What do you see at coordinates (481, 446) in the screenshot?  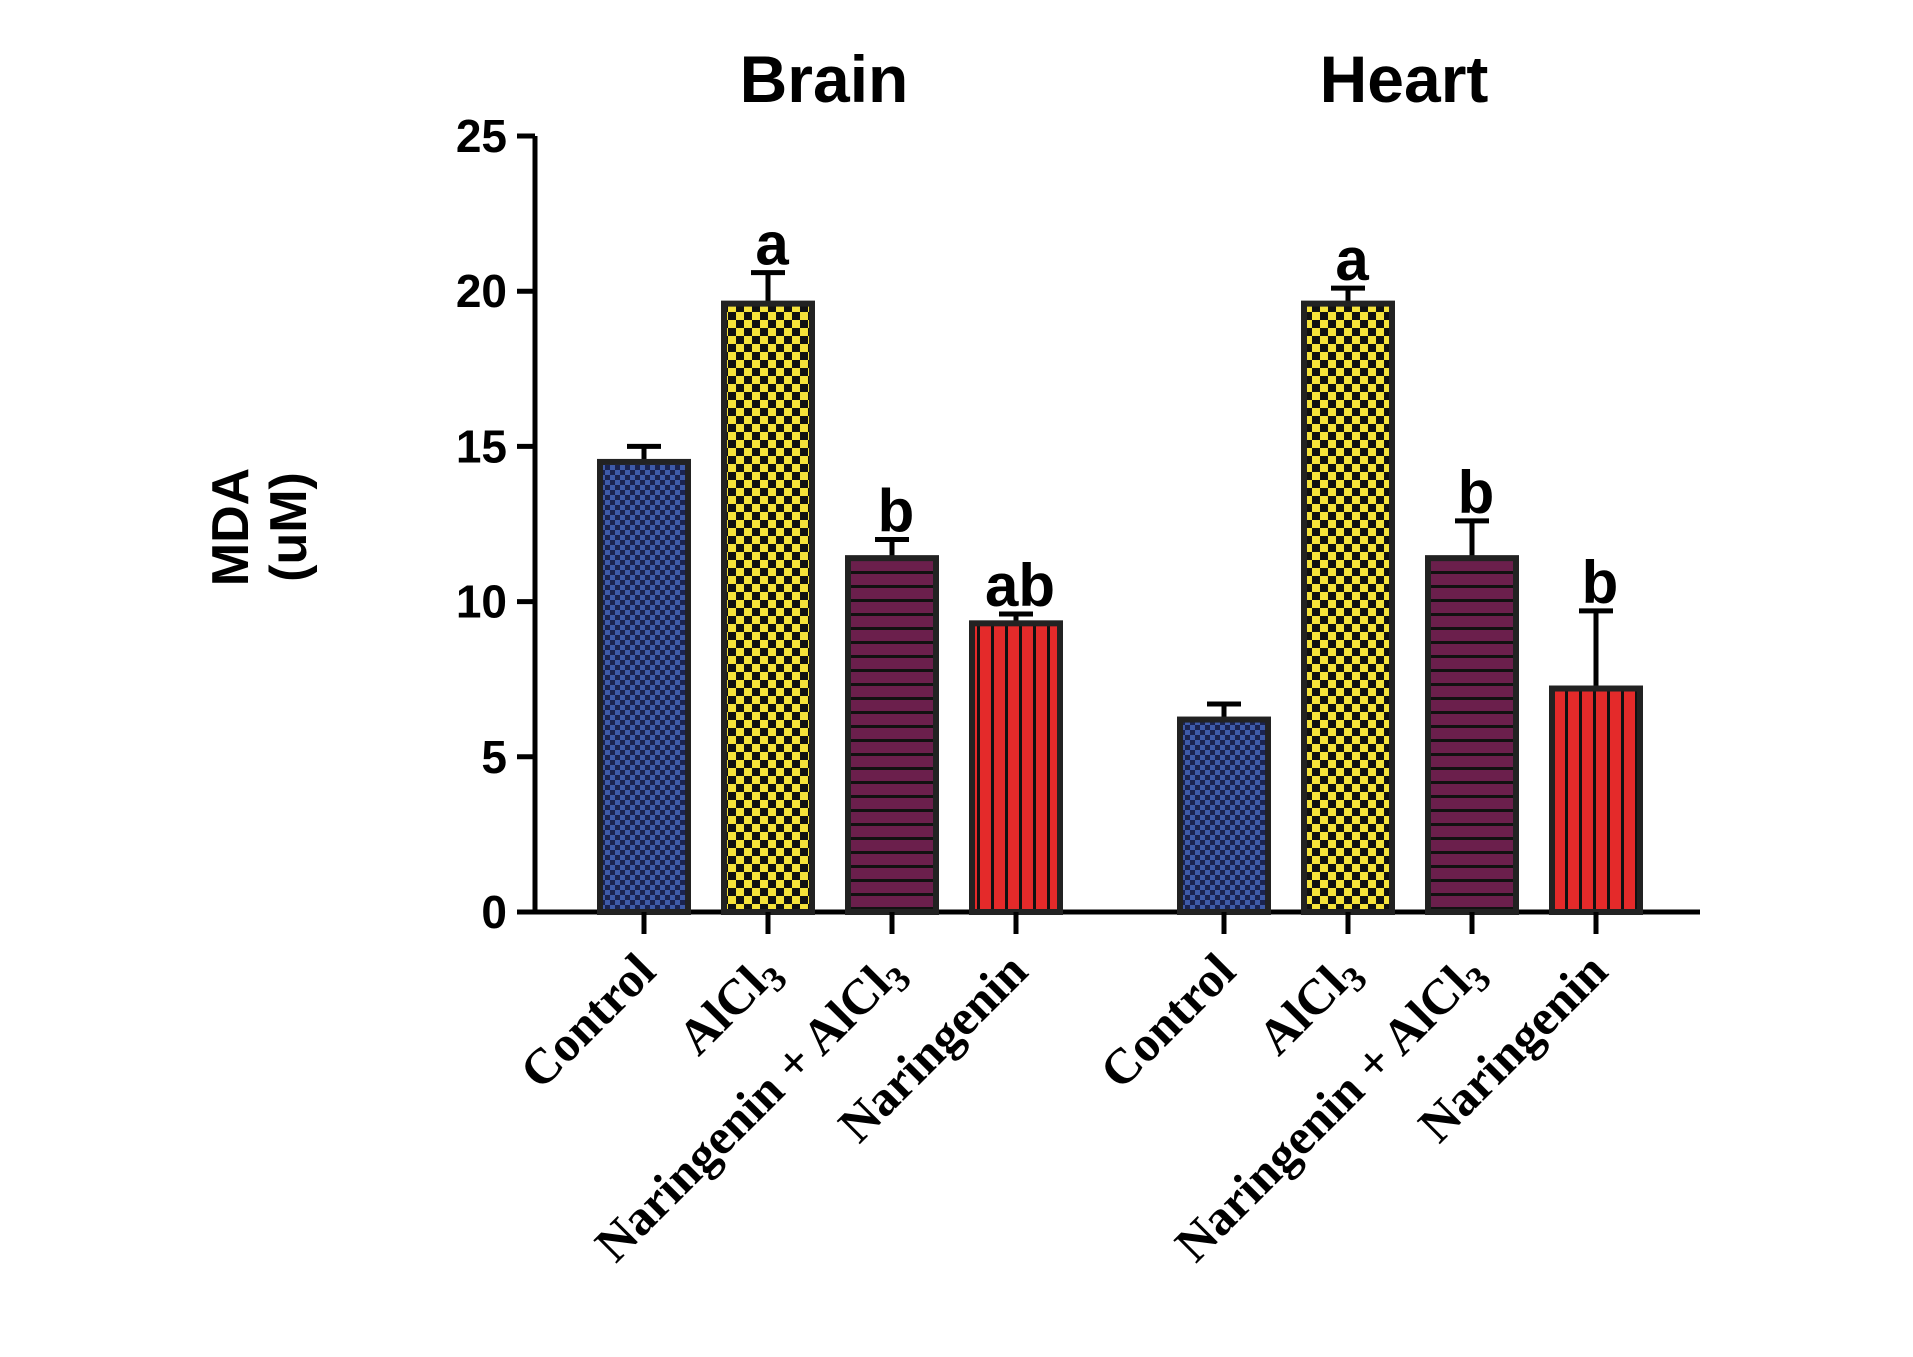 I see `y-tick-label: 15` at bounding box center [481, 446].